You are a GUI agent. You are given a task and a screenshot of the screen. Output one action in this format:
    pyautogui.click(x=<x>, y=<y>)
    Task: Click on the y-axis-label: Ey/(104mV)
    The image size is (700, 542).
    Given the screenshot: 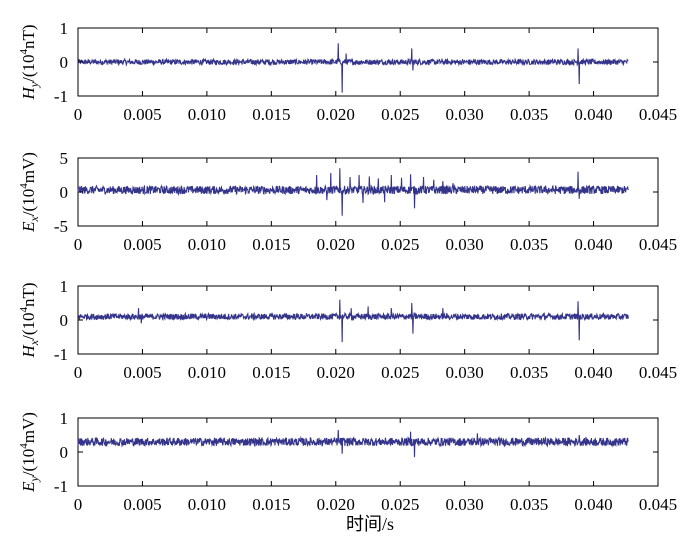 What is the action you would take?
    pyautogui.click(x=29, y=452)
    